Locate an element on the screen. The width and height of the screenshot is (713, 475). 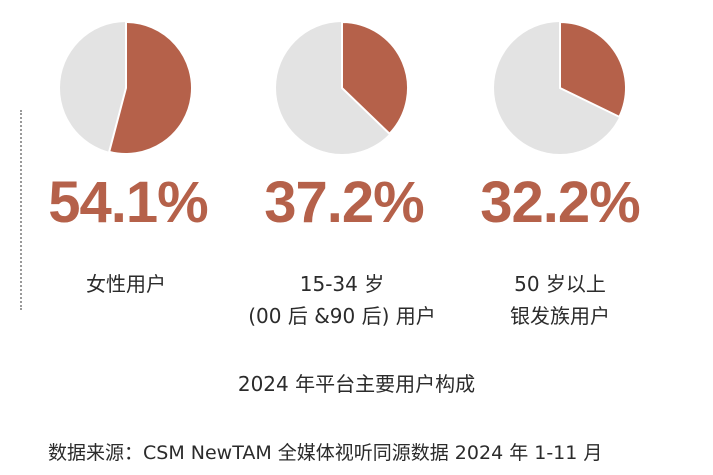
label-age-15-34-line-2: (00 后 &90 后) 用户 is located at coordinates (342, 316).